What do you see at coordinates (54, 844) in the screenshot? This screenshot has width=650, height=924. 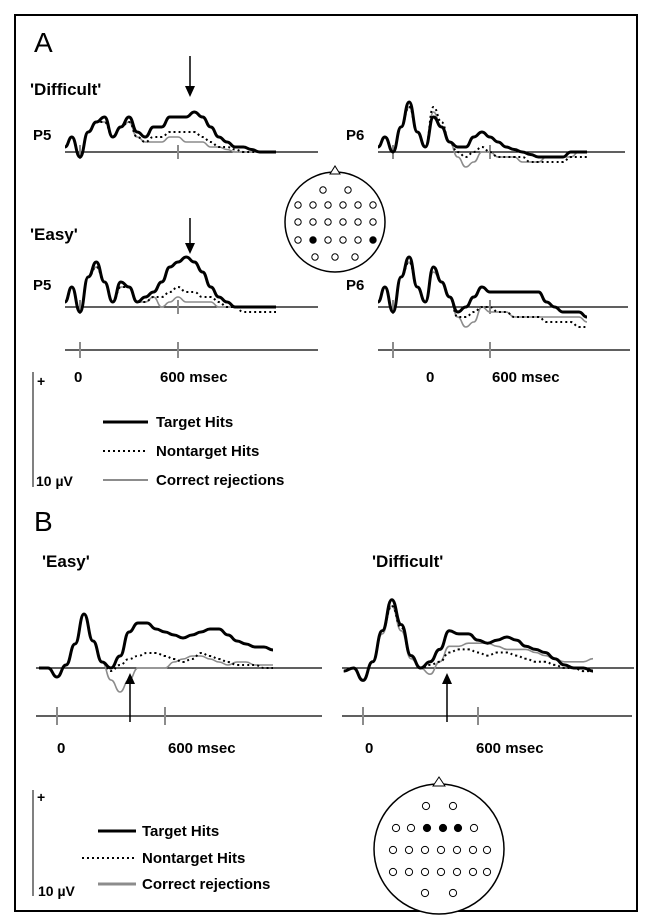 I see `panel-b-scale-bar: + 10 µV` at bounding box center [54, 844].